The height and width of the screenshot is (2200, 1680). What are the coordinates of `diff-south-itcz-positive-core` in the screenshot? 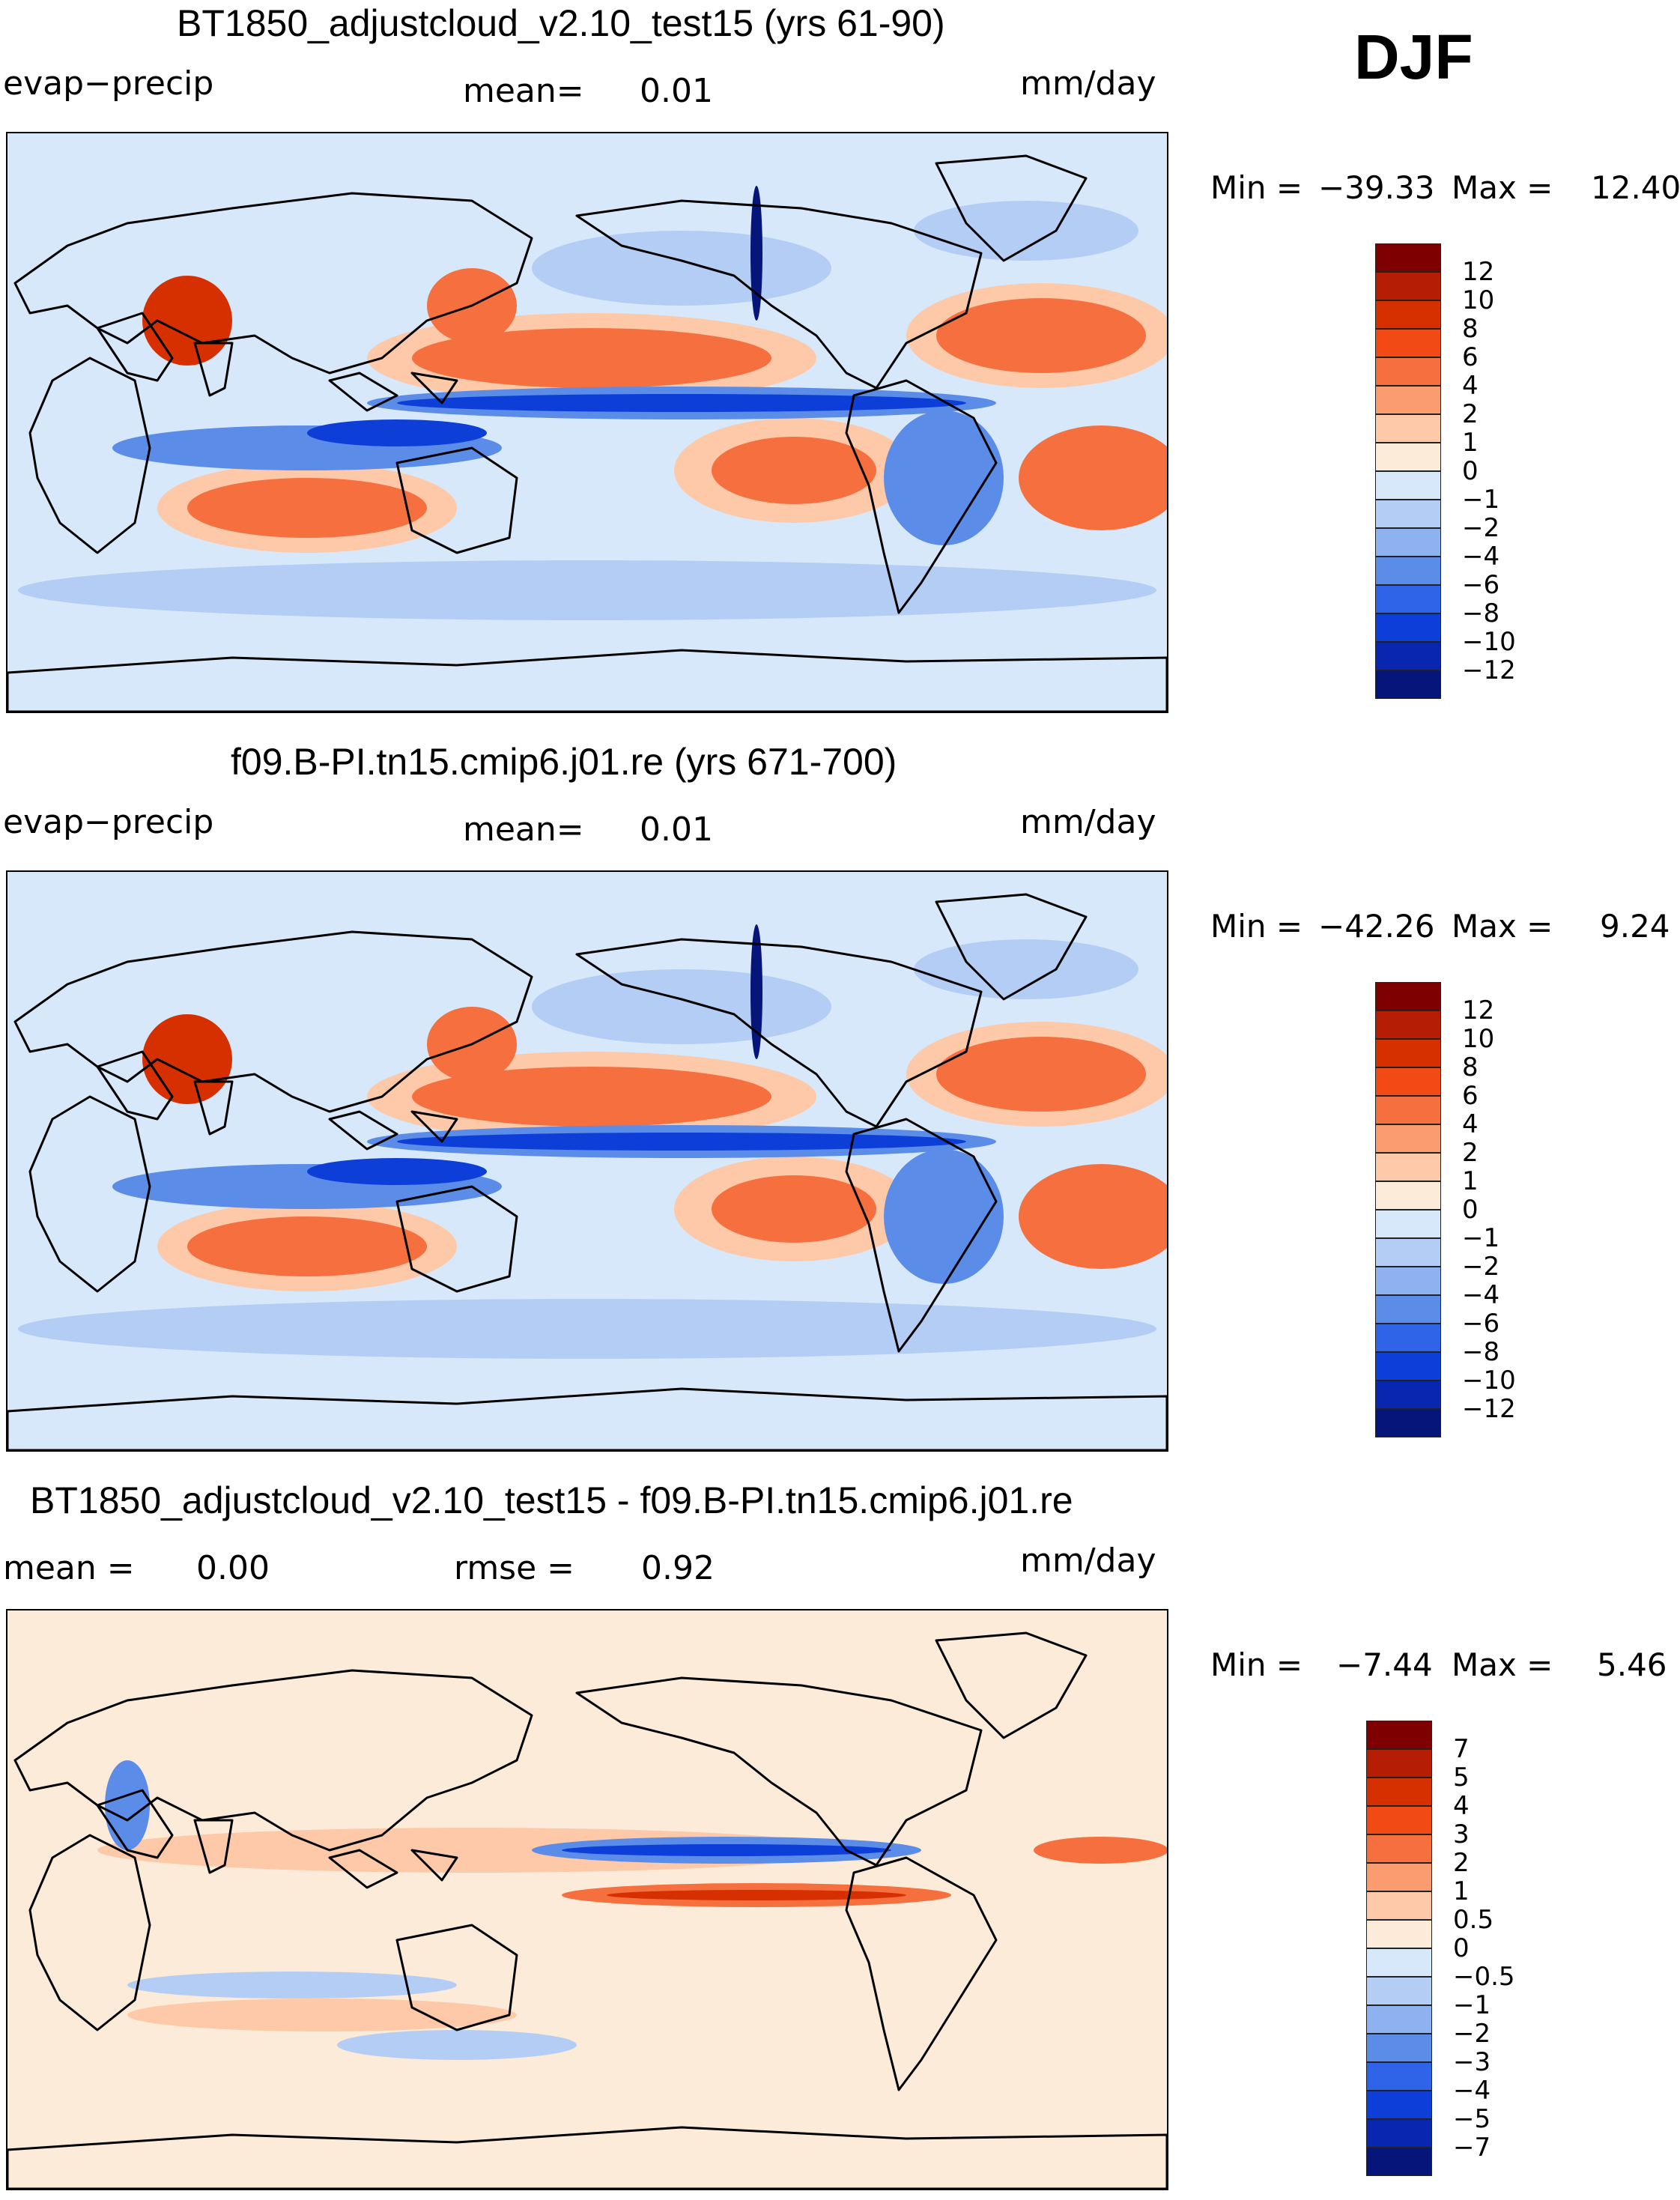 It's located at (756, 1895).